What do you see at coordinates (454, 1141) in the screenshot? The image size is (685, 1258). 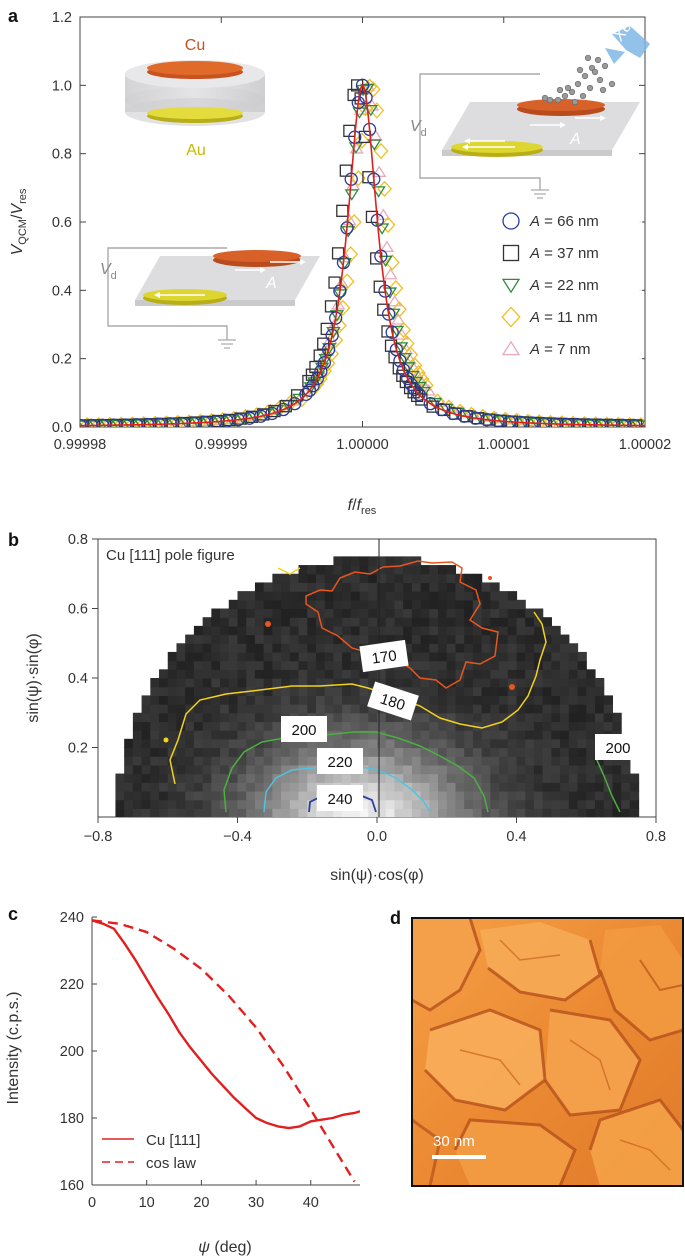 I see `scale-bar-label: 30 nm` at bounding box center [454, 1141].